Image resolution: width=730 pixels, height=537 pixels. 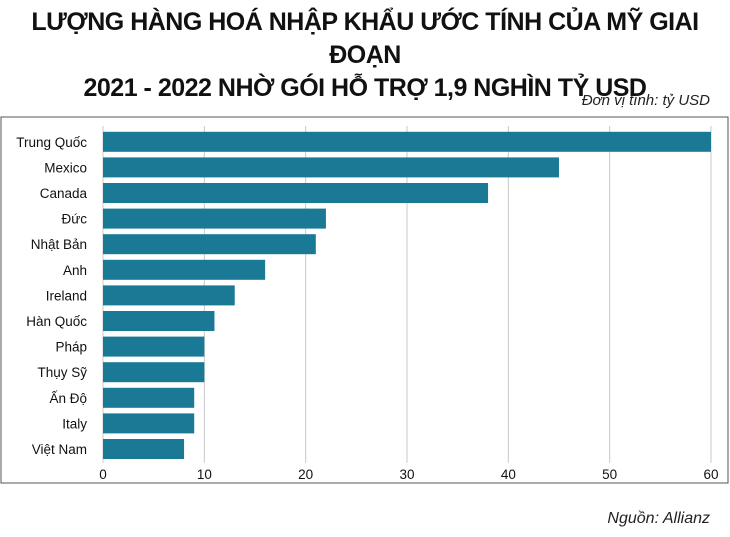 What do you see at coordinates (71, 347) in the screenshot?
I see `category-label: Pháp` at bounding box center [71, 347].